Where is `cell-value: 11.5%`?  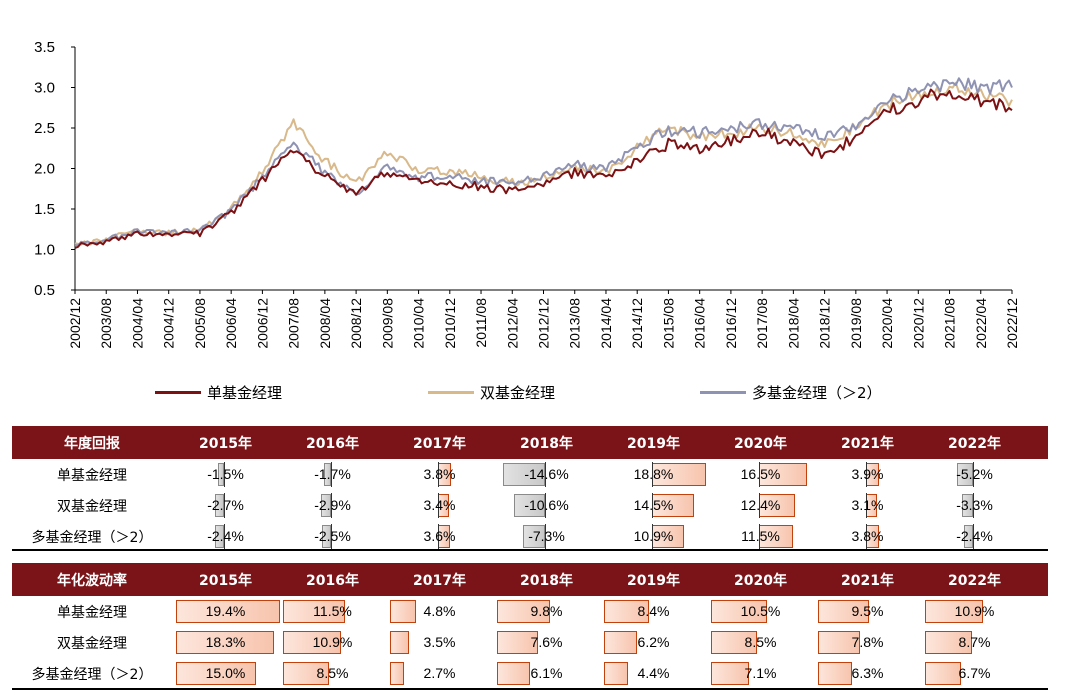
cell-value: 11.5% is located at coordinates (760, 536).